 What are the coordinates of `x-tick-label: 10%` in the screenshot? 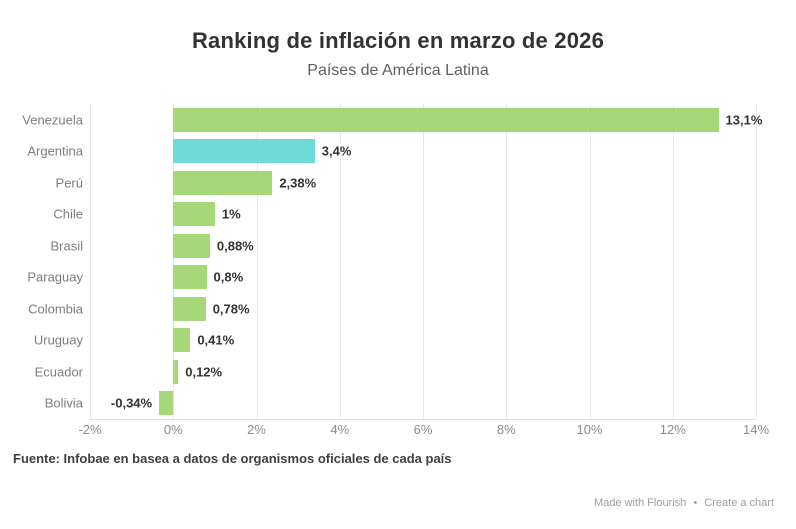 It's located at (589, 429).